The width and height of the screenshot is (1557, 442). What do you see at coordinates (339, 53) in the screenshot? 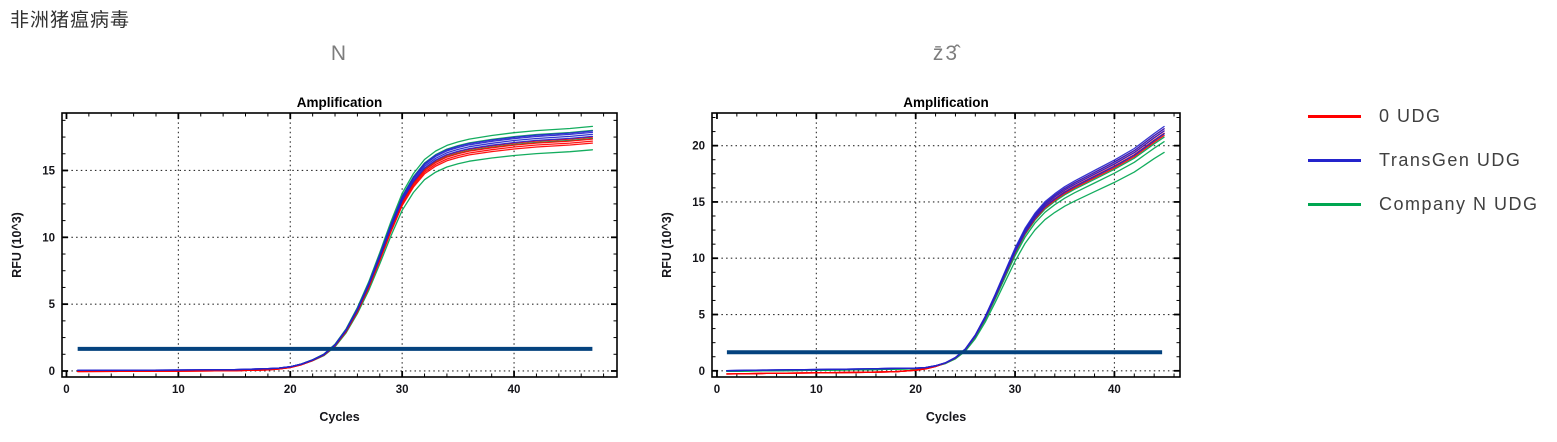
I see `panel-label: N` at bounding box center [339, 53].